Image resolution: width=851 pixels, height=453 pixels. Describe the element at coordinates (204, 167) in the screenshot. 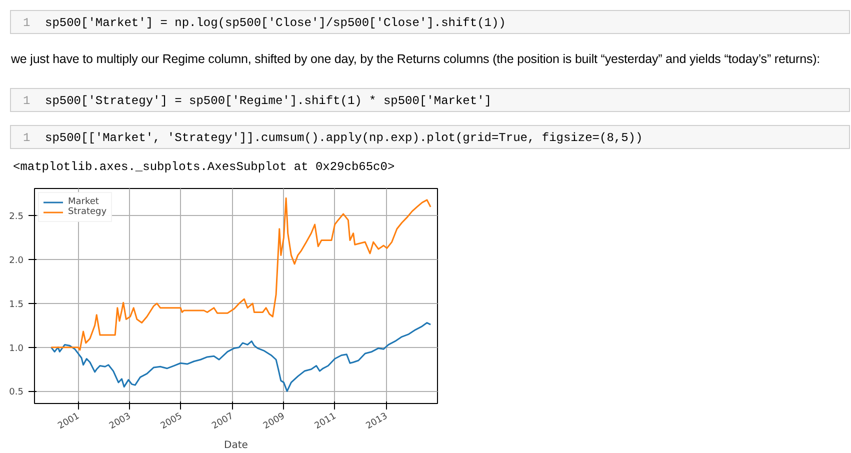

I see `text: <matplotlib.axes._subplots.AxesSubplot at 0x29cb65c0>` at that location.